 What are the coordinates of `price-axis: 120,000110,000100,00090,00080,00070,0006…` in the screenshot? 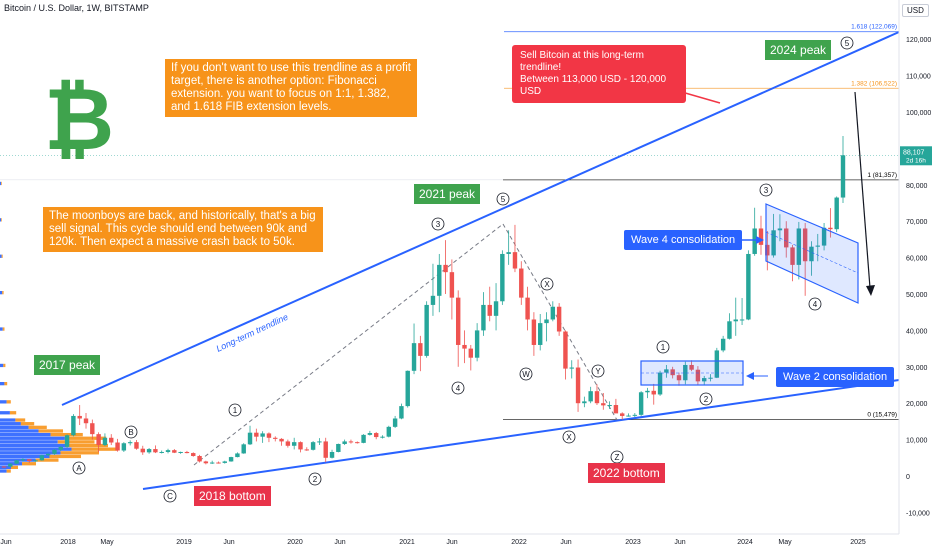 It's located at (915, 267).